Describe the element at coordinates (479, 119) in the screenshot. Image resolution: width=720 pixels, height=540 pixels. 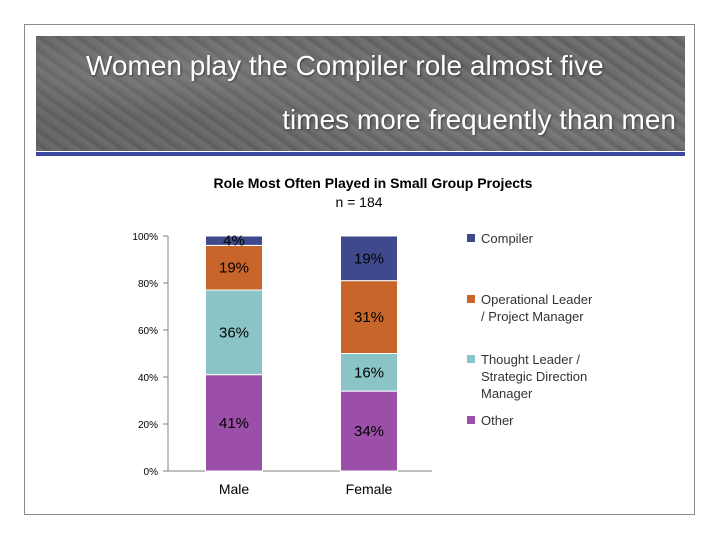
I see `slide-title-line2: times more frequently than men` at that location.